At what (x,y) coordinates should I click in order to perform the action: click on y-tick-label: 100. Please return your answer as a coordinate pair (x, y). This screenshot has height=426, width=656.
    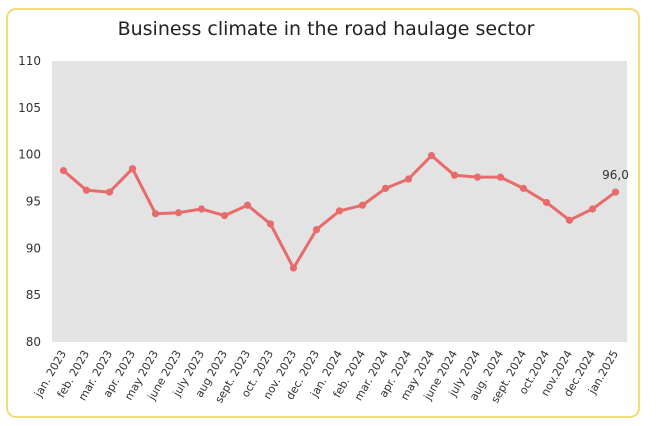
    Looking at the image, I should click on (29, 155).